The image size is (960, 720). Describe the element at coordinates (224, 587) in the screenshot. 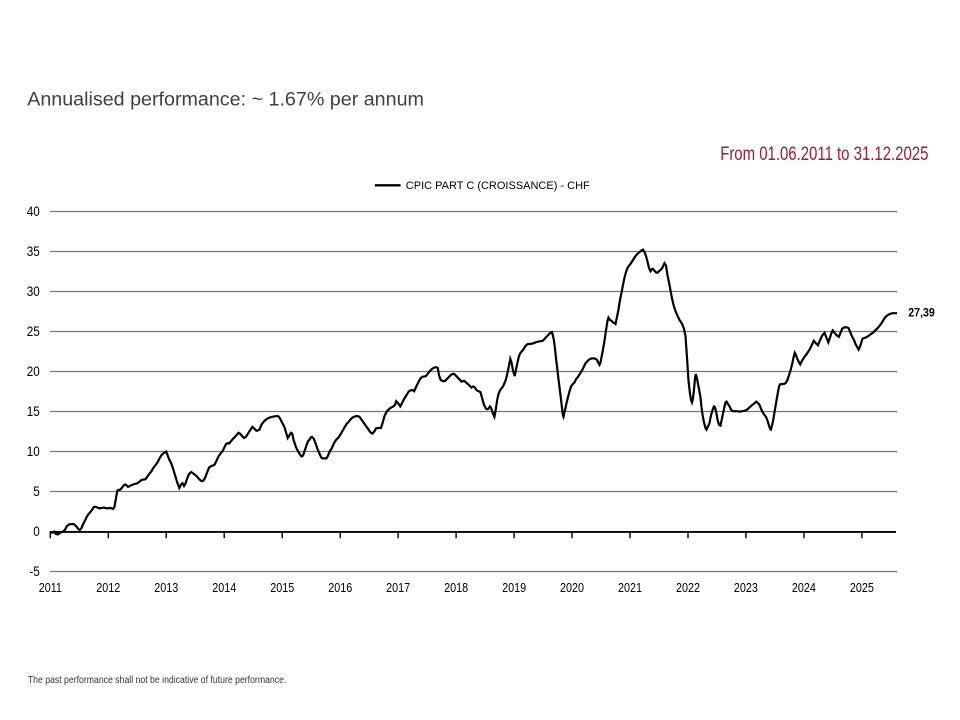

I see `svg-text: 2014` at that location.